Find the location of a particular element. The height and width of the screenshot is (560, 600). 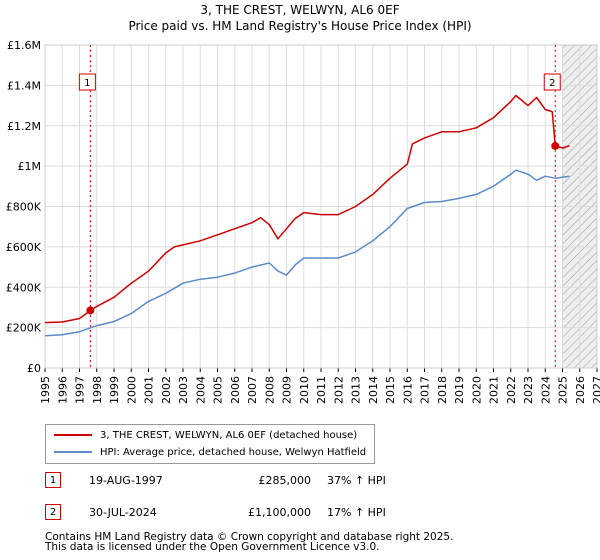

sale-label-text: 1 is located at coordinates (87, 83).